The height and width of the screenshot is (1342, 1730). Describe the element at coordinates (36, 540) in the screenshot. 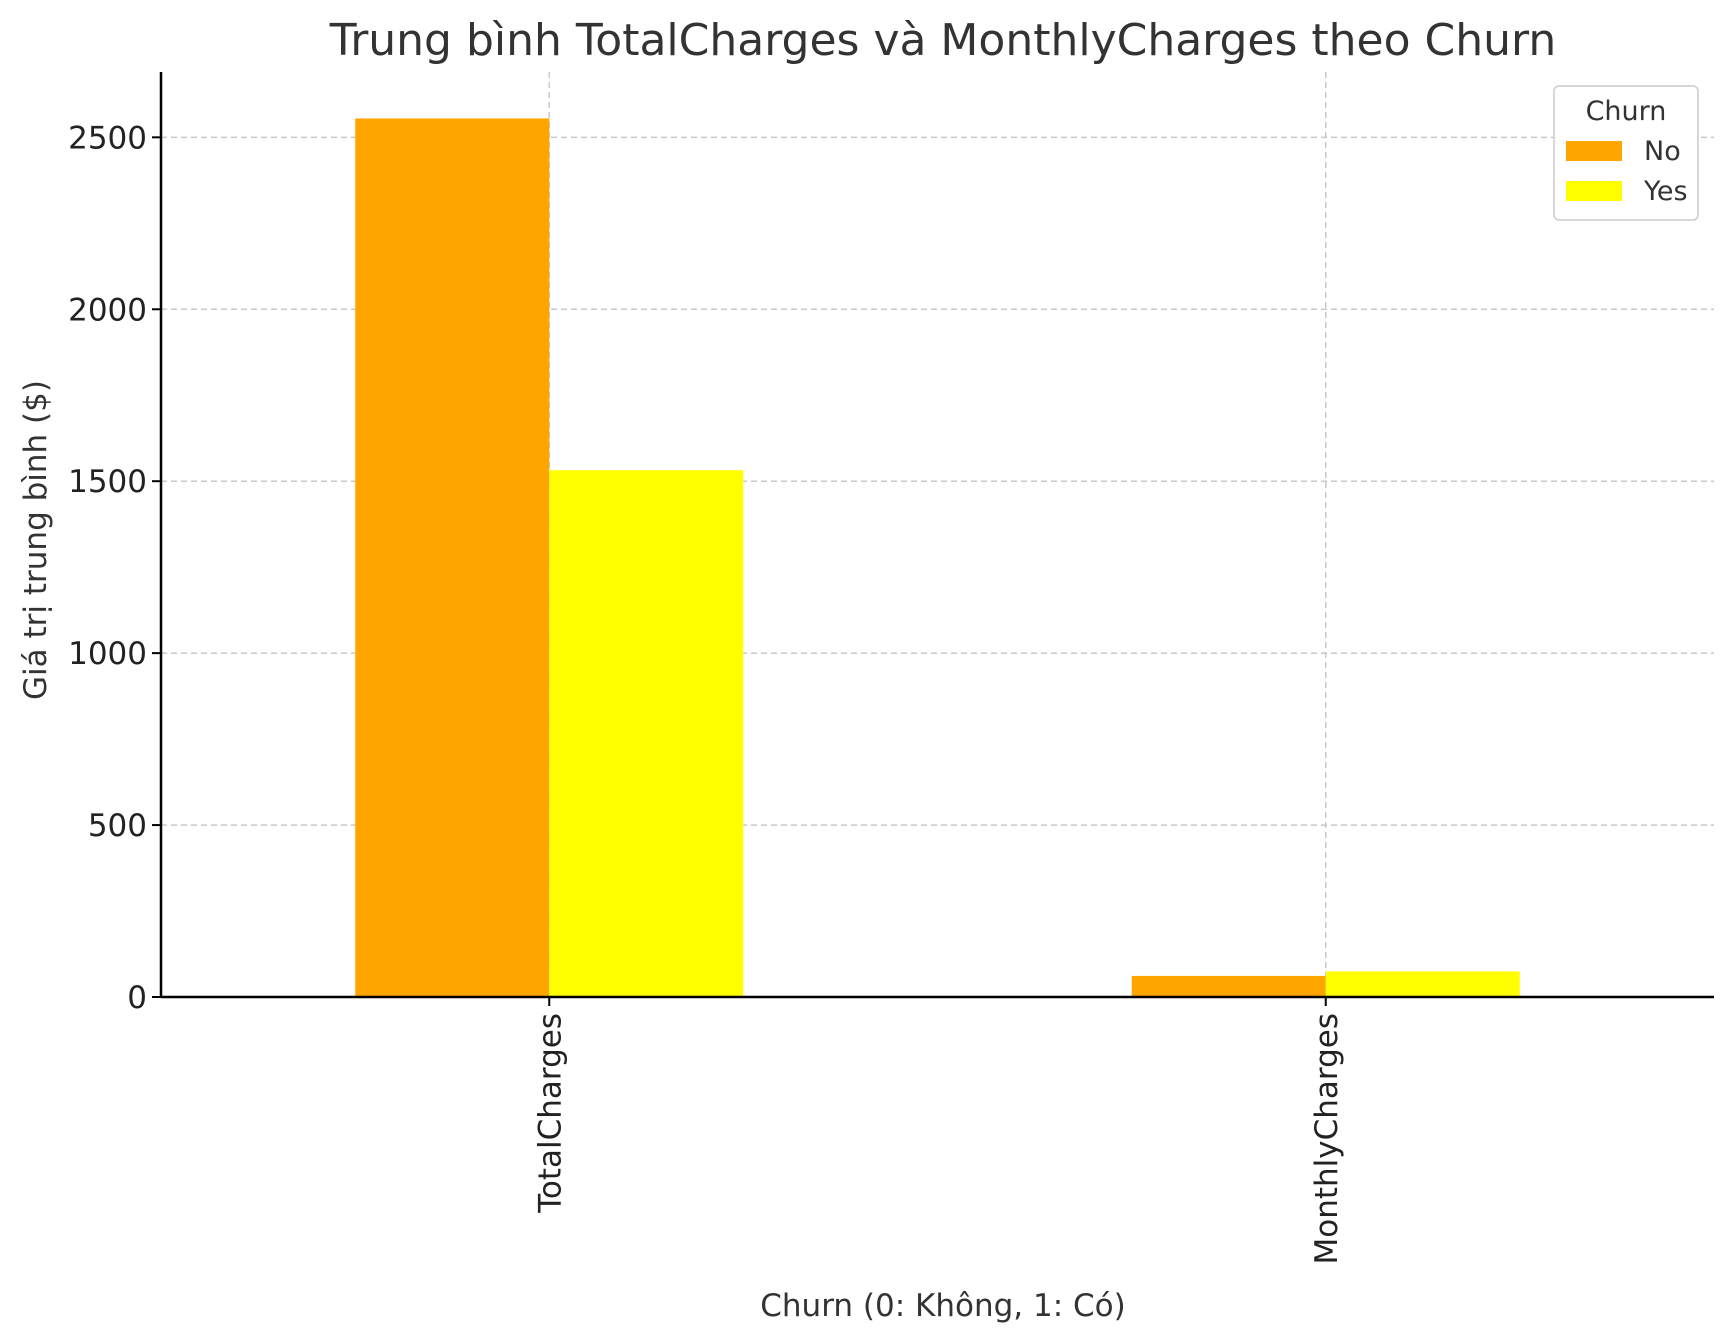

I see `y-axis-label: Giá trị trung bình ($)` at that location.